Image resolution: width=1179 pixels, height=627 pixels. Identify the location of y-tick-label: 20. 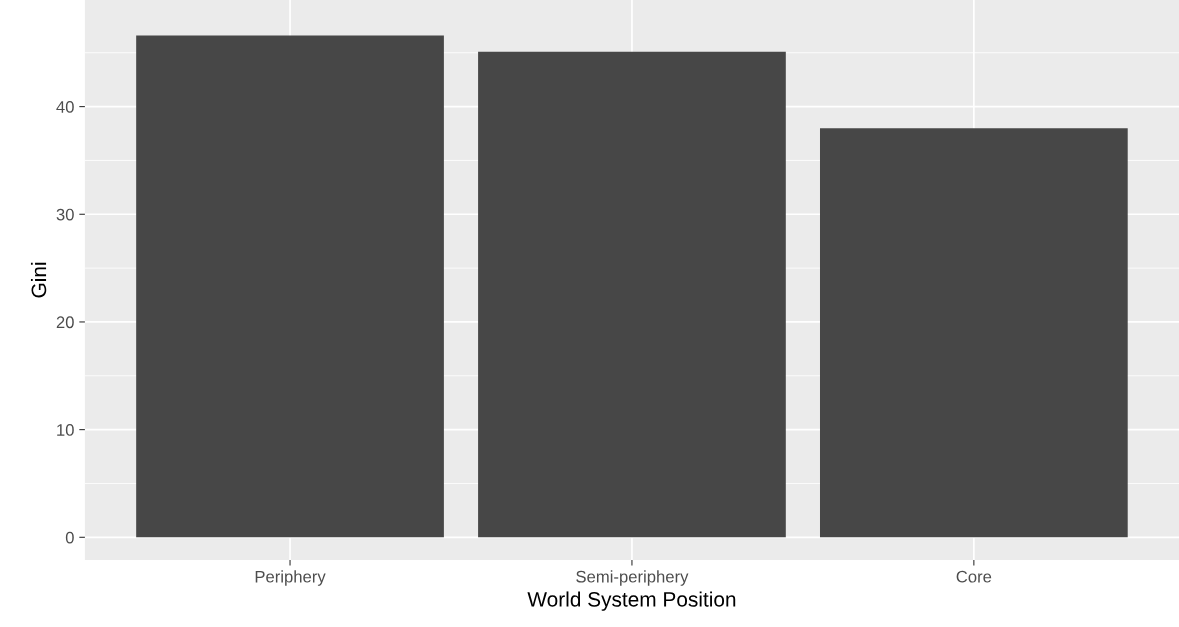
(65, 322).